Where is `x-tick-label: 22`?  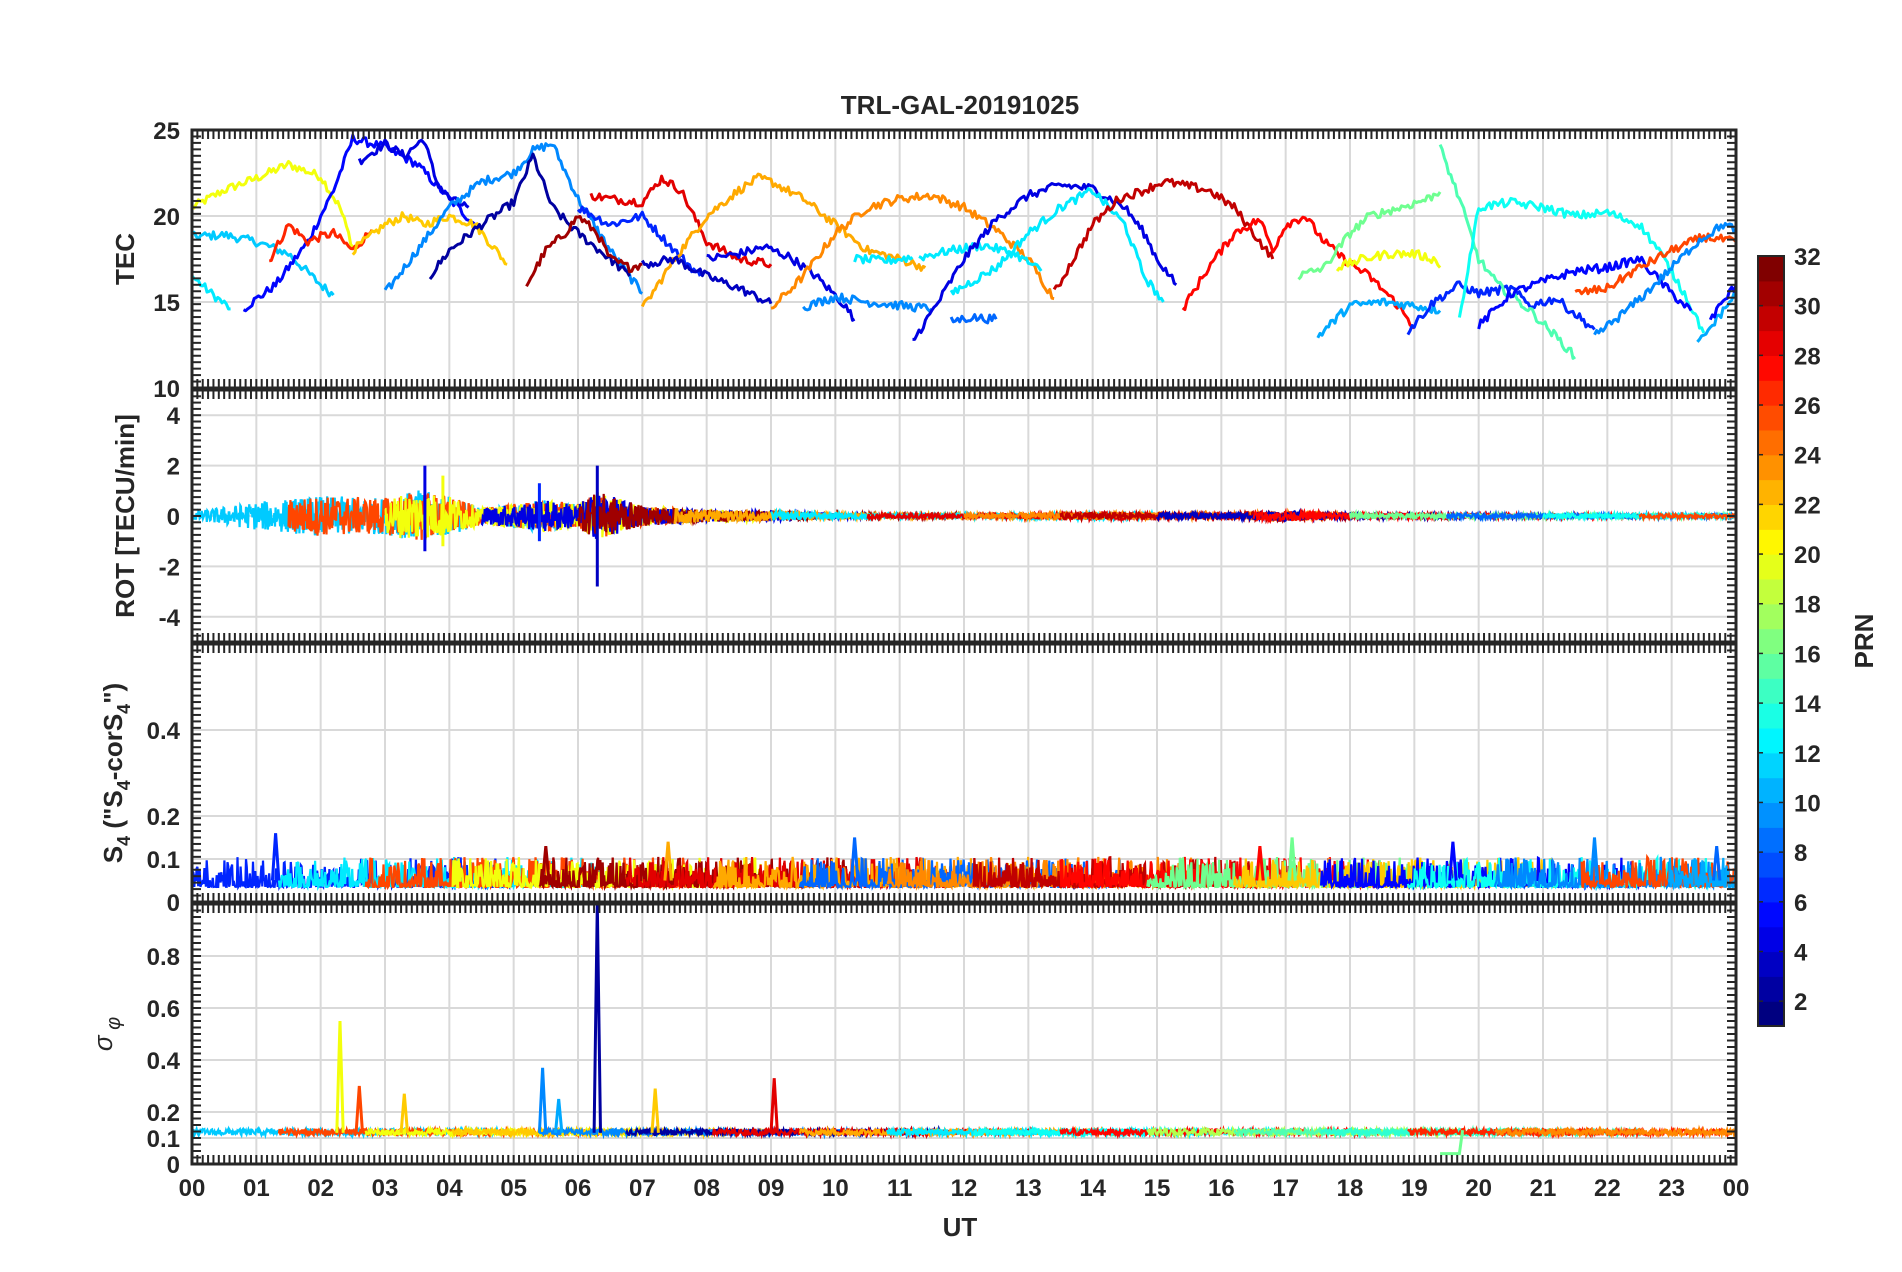 x-tick-label: 22 is located at coordinates (1607, 1188).